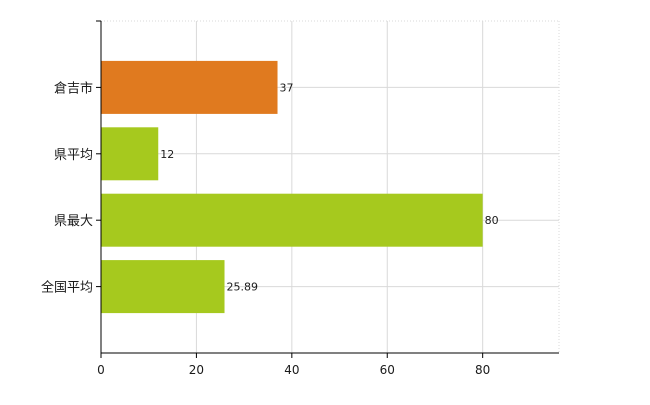 The height and width of the screenshot is (405, 650). What do you see at coordinates (243, 287) in the screenshot?
I see `data-label-3: 25.89` at bounding box center [243, 287].